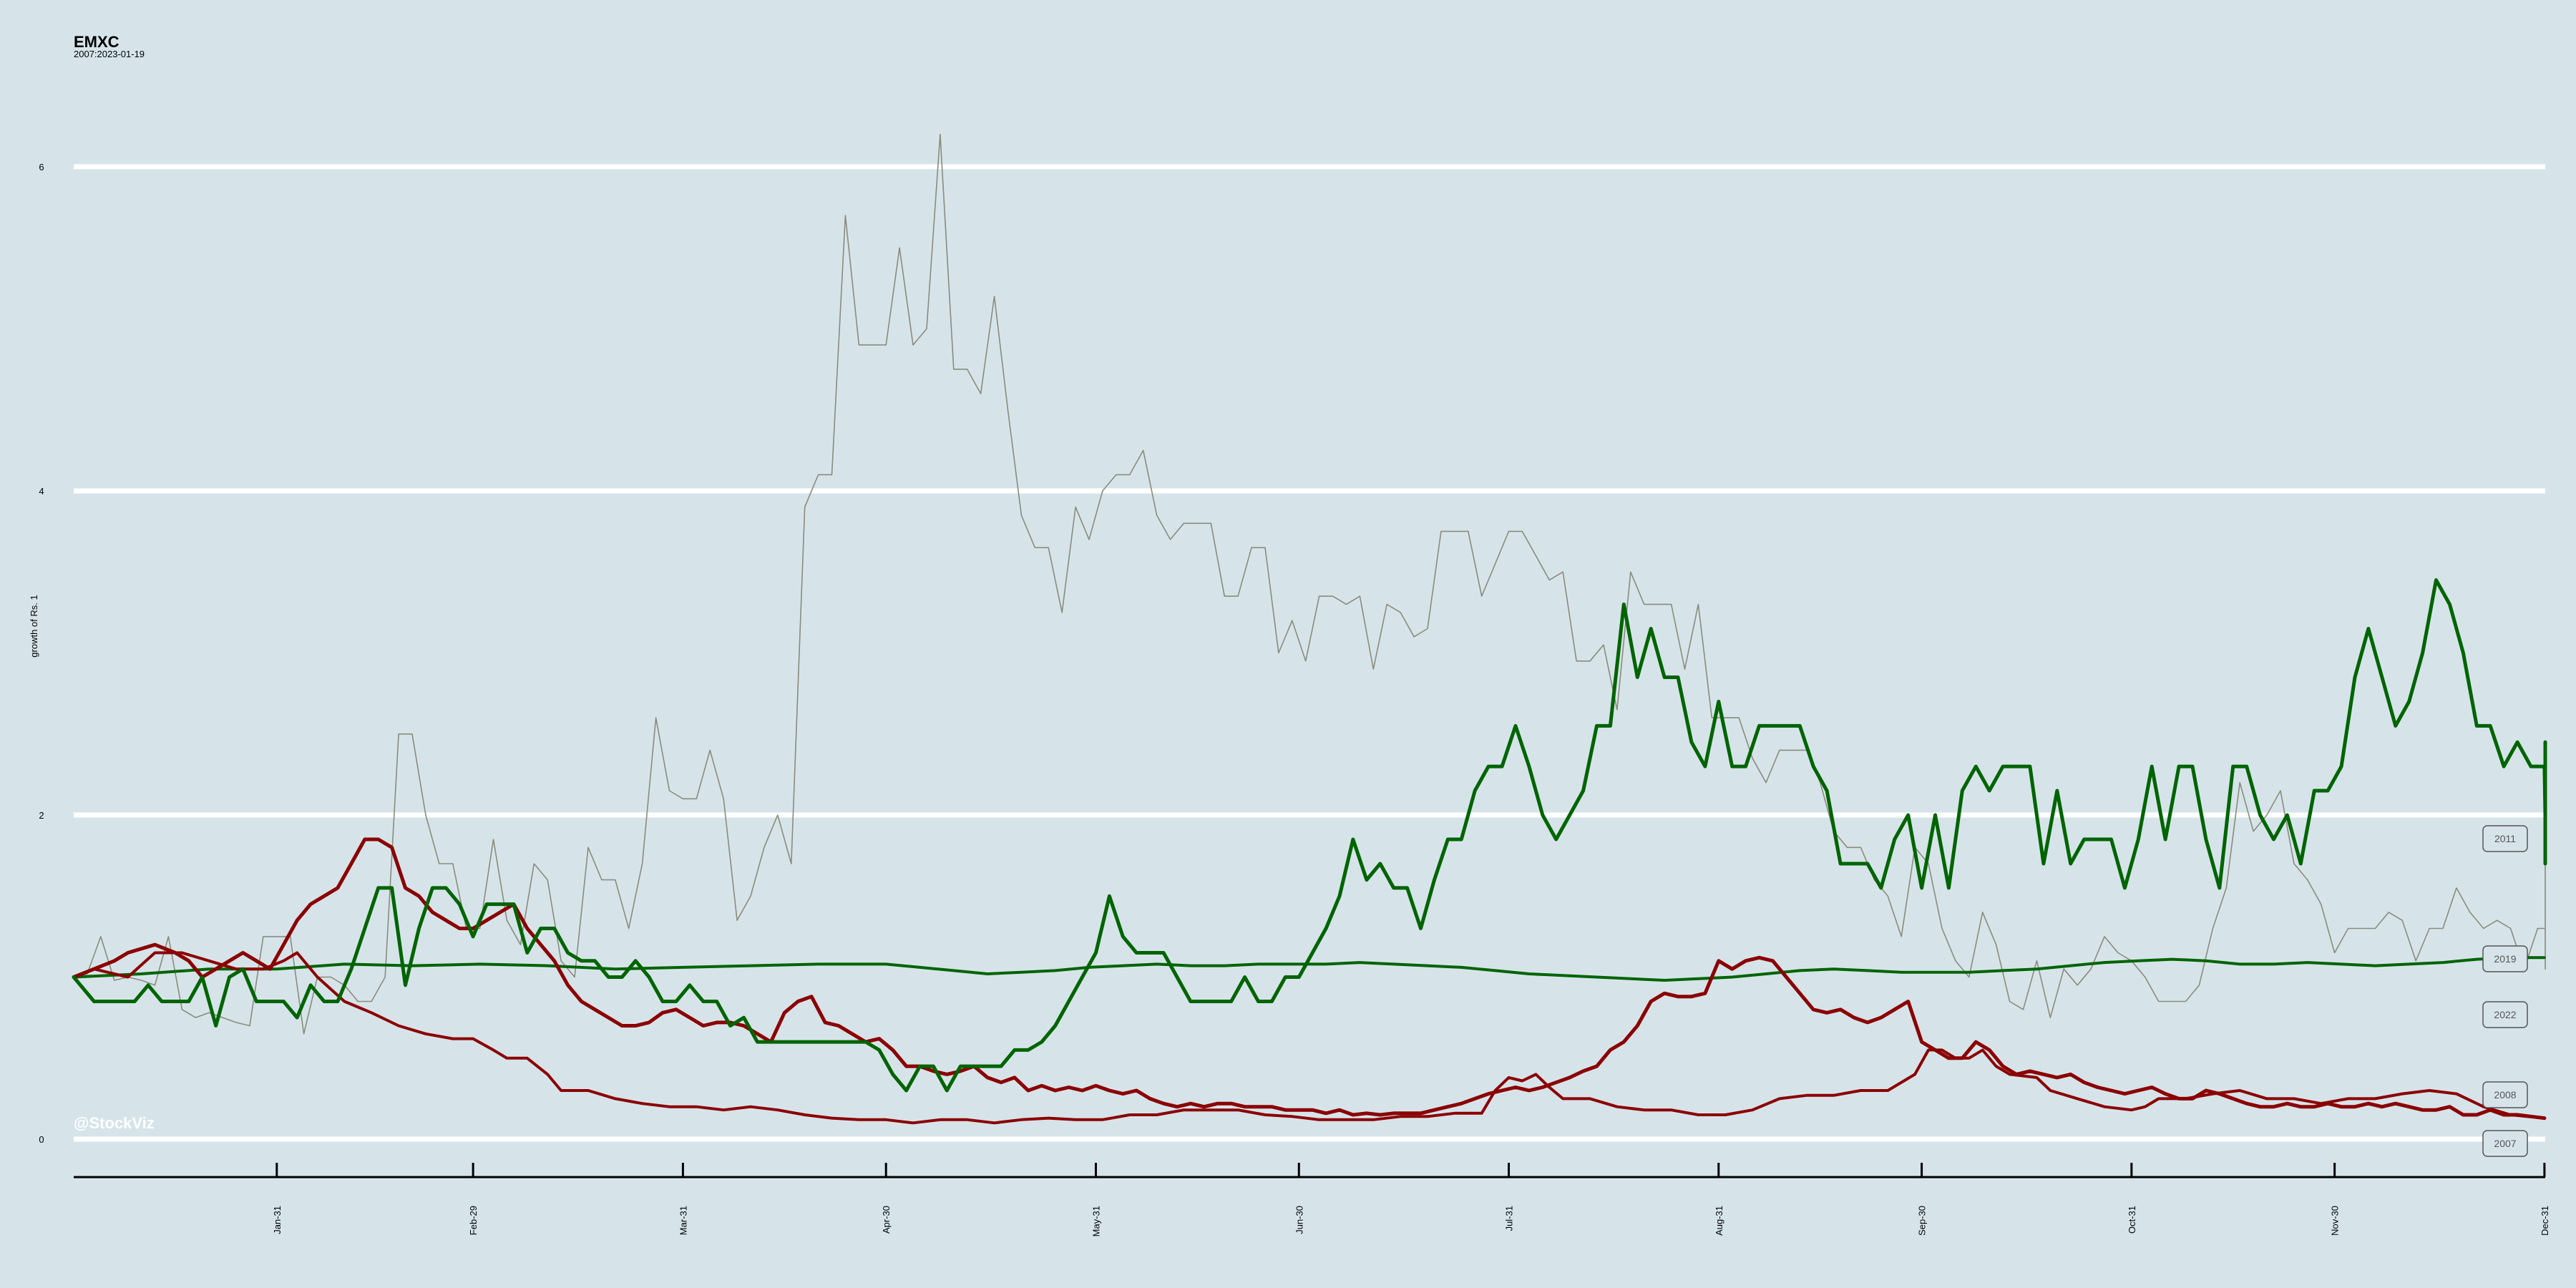 The image size is (2576, 1288). What do you see at coordinates (41, 653) in the screenshot?
I see `y-tick-labels: 0 2 4 6` at bounding box center [41, 653].